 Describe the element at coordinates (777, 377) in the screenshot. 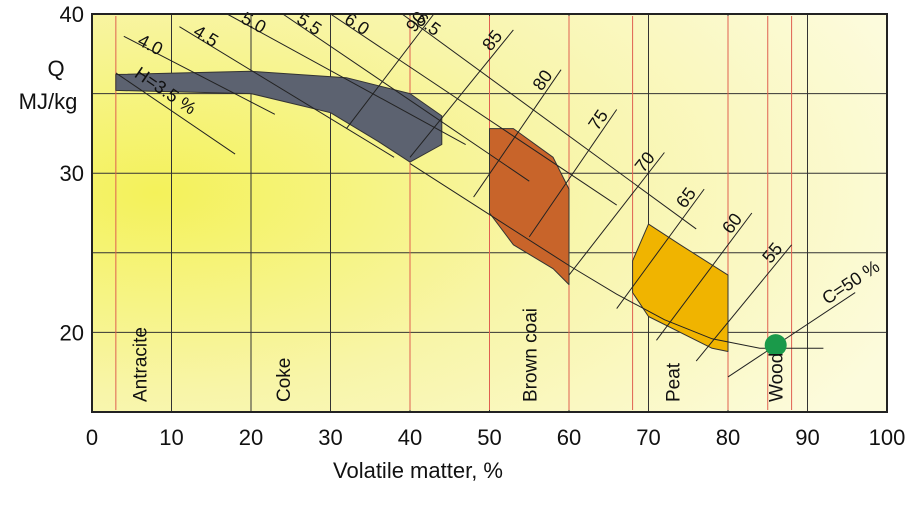

I see `fuel-label: Wood` at that location.